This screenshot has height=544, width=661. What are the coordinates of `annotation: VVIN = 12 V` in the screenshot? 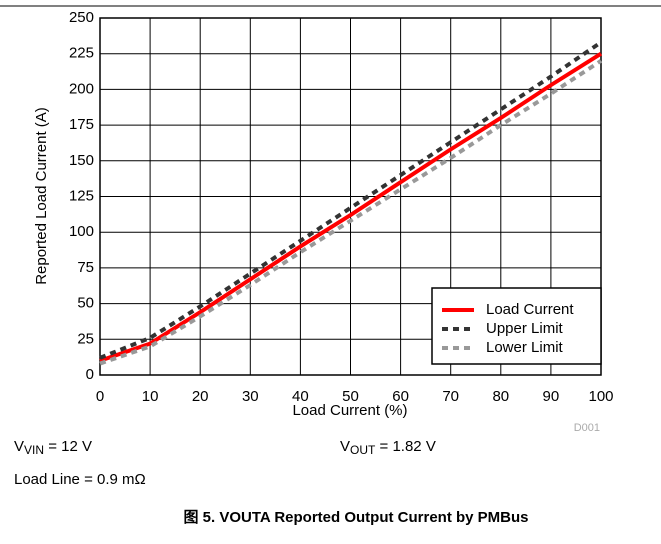 It's located at (53, 447).